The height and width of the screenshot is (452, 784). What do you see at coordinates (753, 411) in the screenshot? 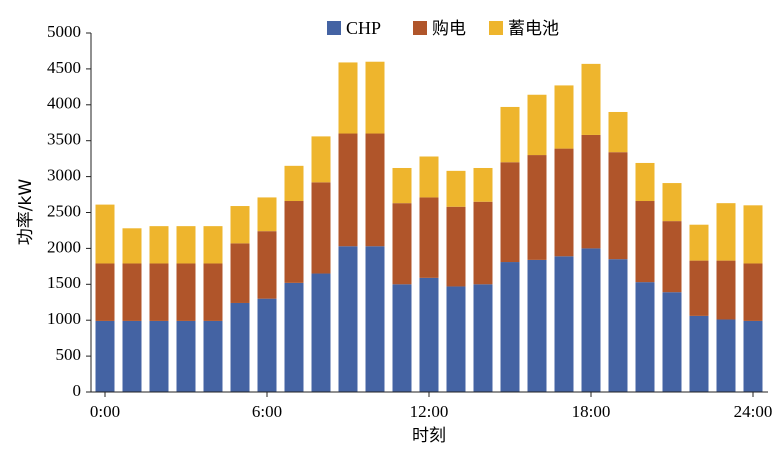
I see `x-tick-label: 24:00` at bounding box center [753, 411].